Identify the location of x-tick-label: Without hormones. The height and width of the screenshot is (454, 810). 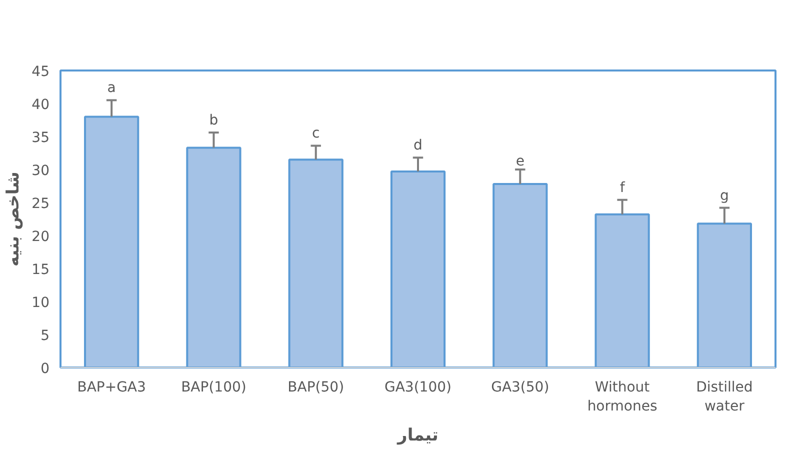
(622, 397).